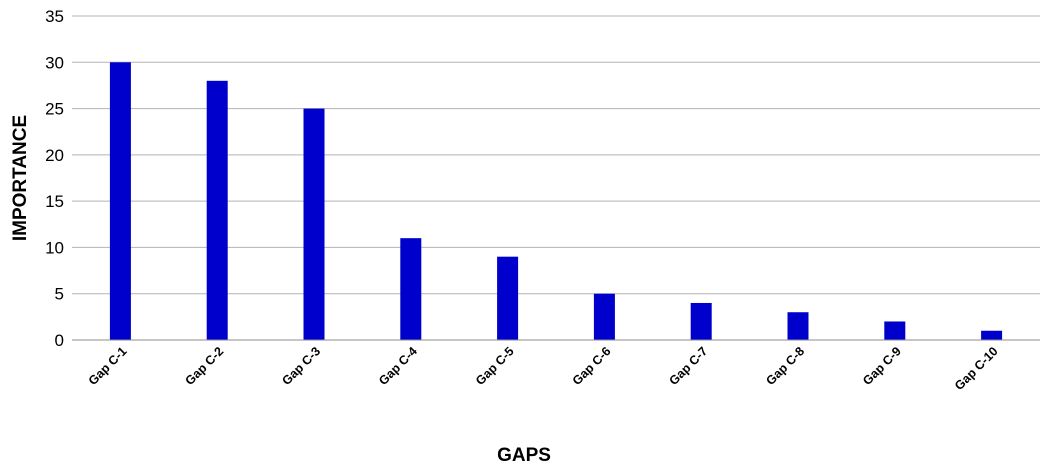 The image size is (1041, 467). Describe the element at coordinates (205, 366) in the screenshot. I see `x-tick-label: Gap C-2` at that location.